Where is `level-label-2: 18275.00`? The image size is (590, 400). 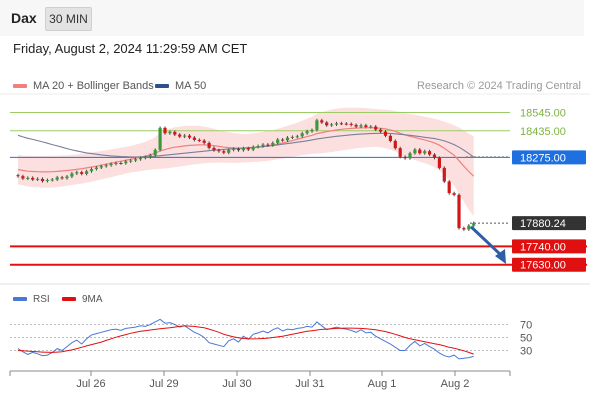
level-label-2: 18275.00 is located at coordinates (543, 158).